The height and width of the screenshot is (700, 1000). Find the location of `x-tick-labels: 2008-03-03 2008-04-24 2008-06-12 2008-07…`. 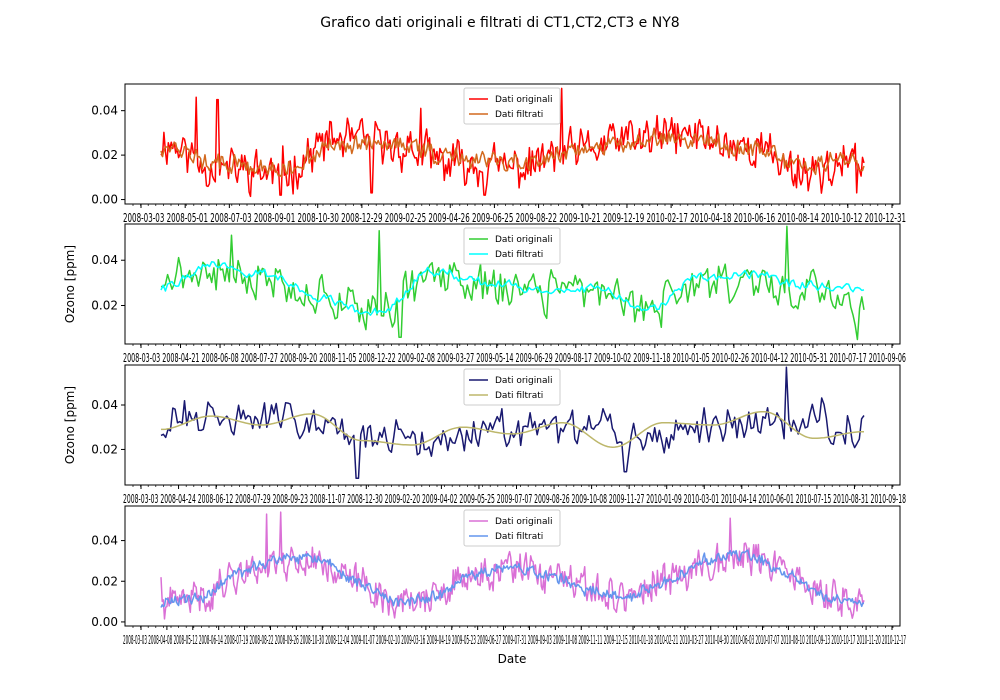

x-tick-labels: 2008-03-03 2008-04-24 2008-06-12 2008-07… is located at coordinates (514, 499).